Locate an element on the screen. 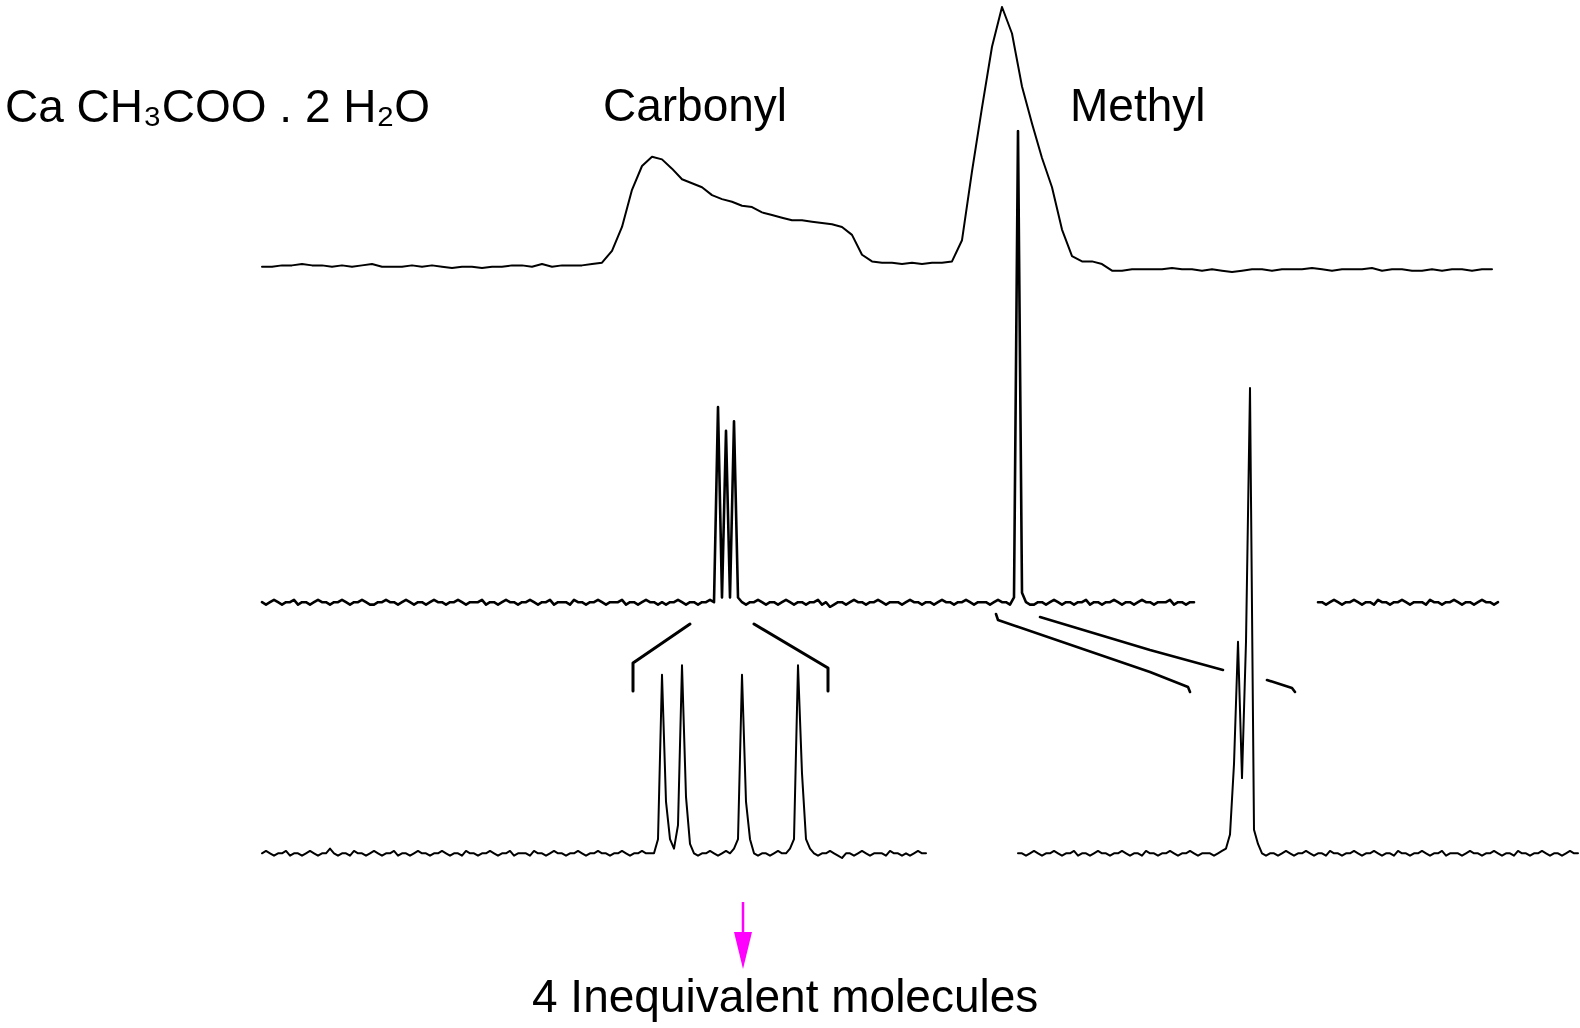 The width and height of the screenshot is (1580, 1028). annotation: Methyl is located at coordinates (1138, 105).